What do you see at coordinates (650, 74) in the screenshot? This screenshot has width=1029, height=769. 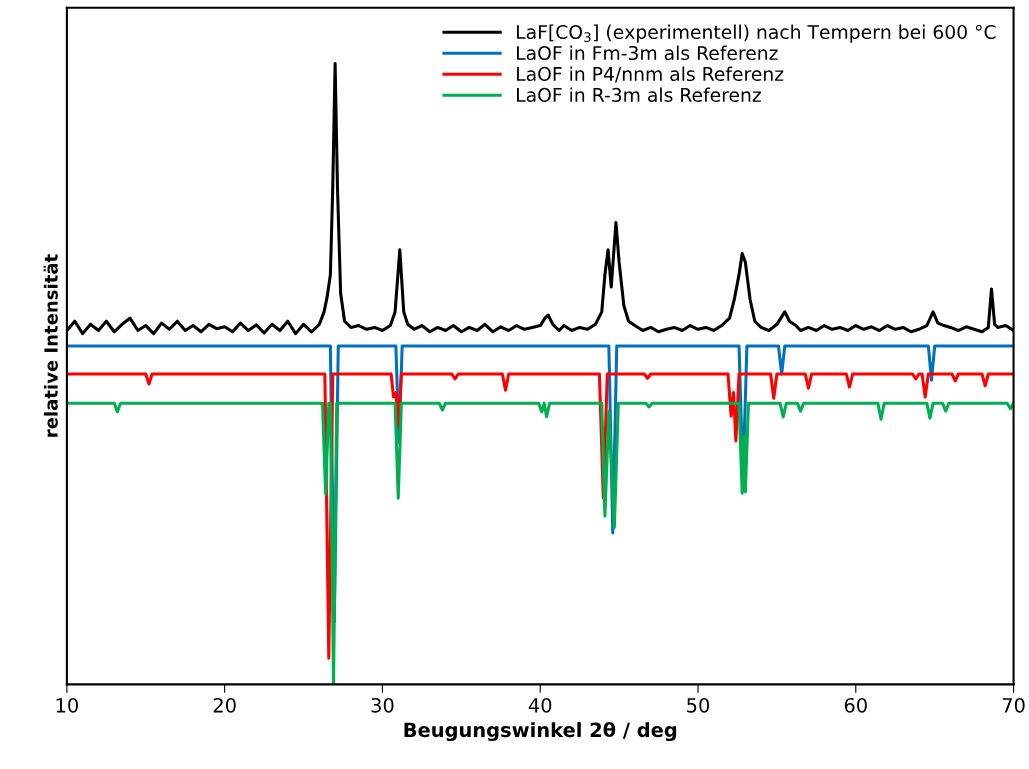 I see `legend-label: LaOF in P4/nnm als Referenz` at bounding box center [650, 74].